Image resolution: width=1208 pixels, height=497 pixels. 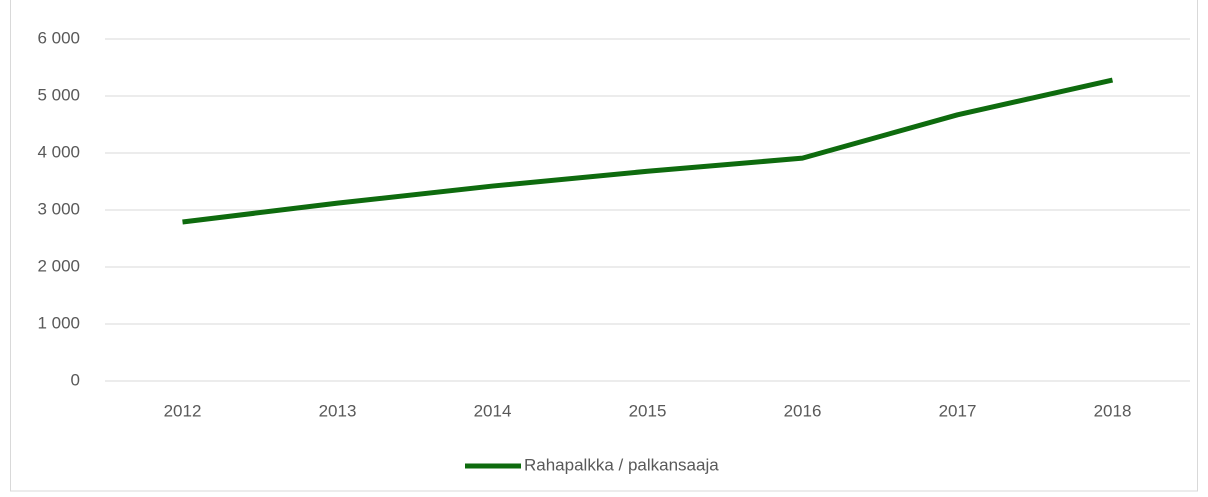 I want to click on x-tick-label: 2013, so click(x=338, y=410).